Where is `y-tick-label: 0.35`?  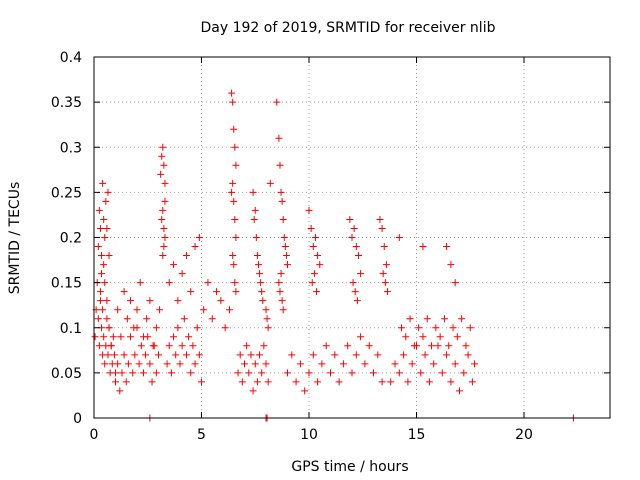
y-tick-label: 0.35 is located at coordinates (66, 103).